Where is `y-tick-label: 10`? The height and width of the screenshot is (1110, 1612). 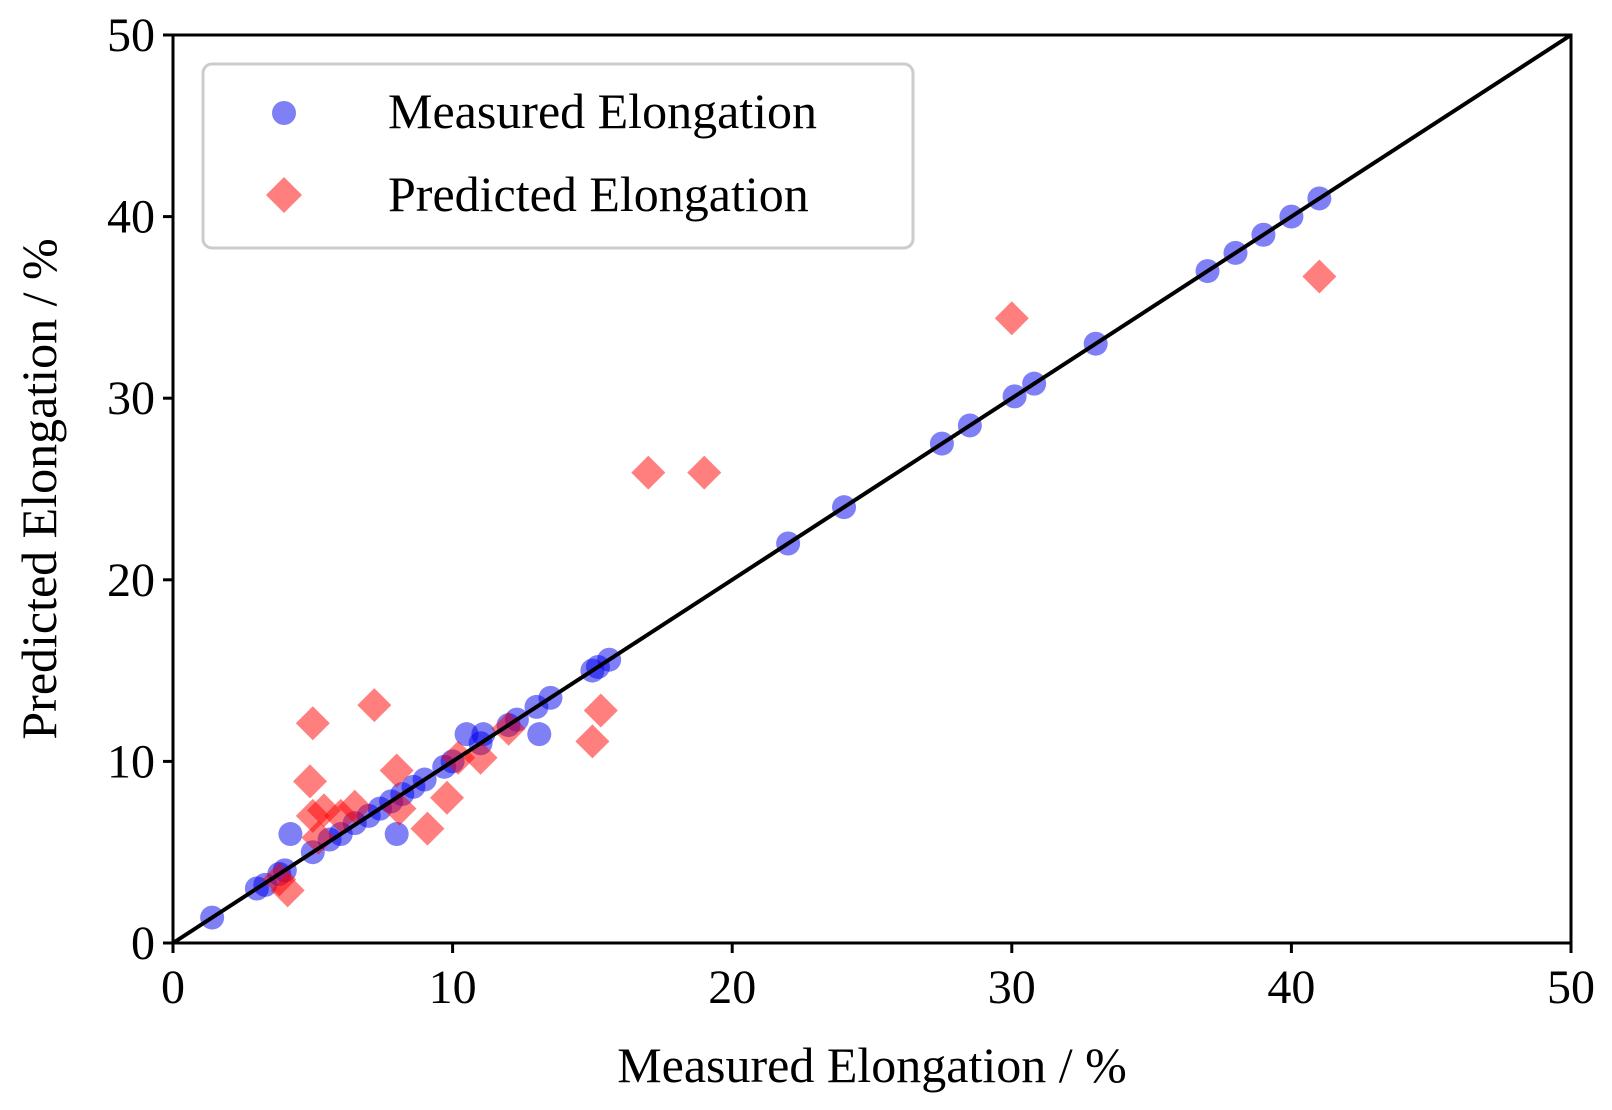 y-tick-label: 10 is located at coordinates (131, 761).